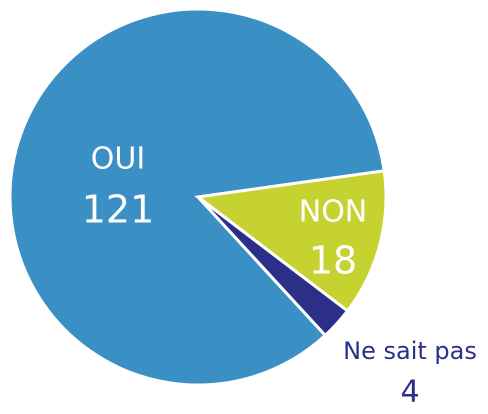  What do you see at coordinates (118, 210) in the screenshot?
I see `slice-value: 121` at bounding box center [118, 210].